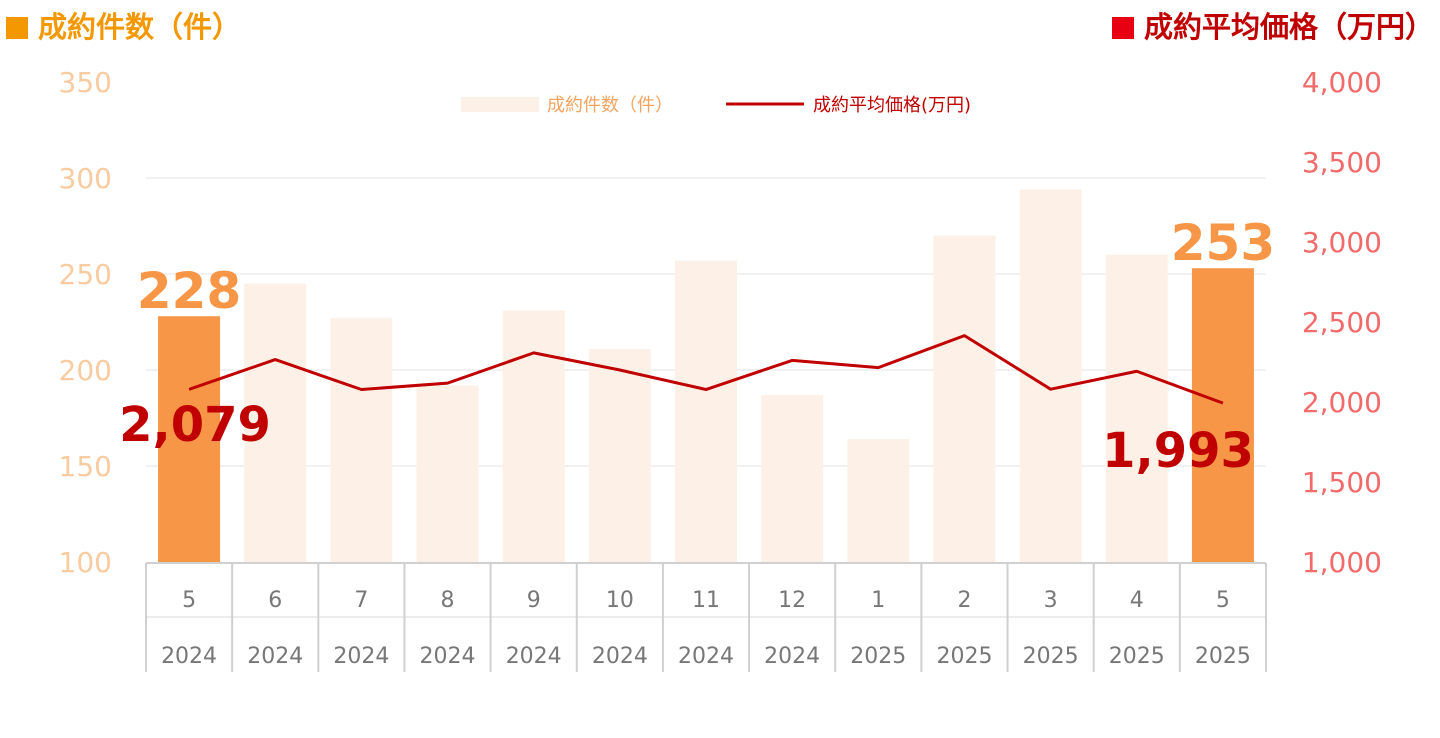 The image size is (1440, 738). What do you see at coordinates (189, 291) in the screenshot?
I see `data-label: 228` at bounding box center [189, 291].